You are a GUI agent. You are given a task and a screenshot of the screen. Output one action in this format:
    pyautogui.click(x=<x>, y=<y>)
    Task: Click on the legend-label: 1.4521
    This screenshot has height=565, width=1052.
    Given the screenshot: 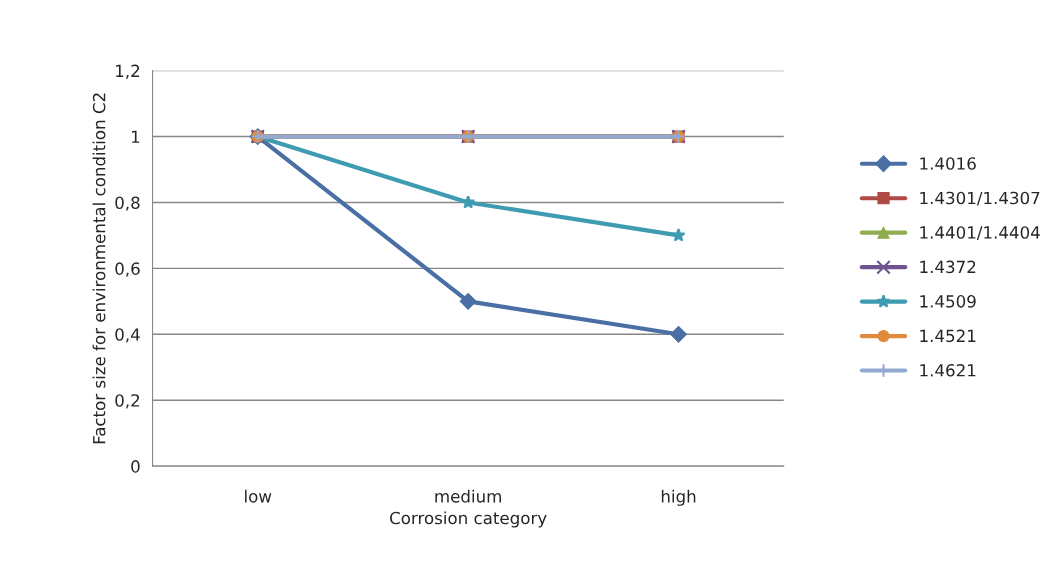 What is the action you would take?
    pyautogui.click(x=948, y=336)
    